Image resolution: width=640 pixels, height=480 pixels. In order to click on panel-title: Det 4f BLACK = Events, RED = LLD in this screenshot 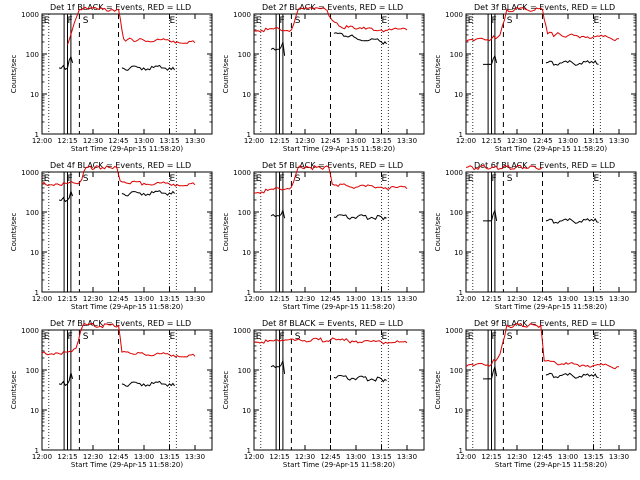, I will do `click(120, 165)`.